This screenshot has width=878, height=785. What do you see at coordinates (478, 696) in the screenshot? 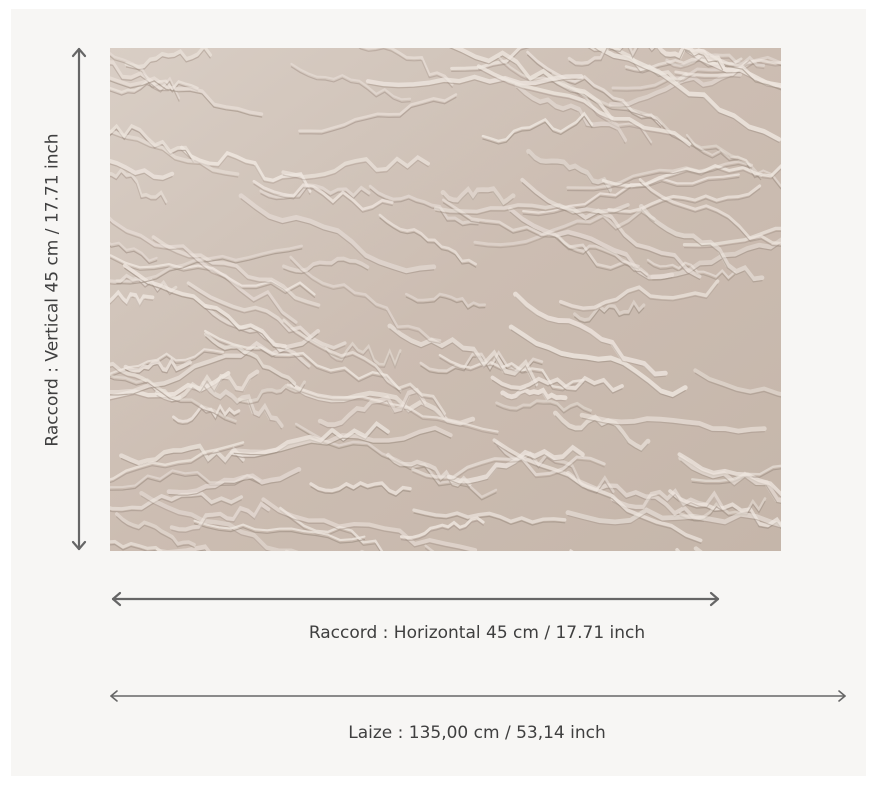
I see `laize-width-arrow` at bounding box center [478, 696].